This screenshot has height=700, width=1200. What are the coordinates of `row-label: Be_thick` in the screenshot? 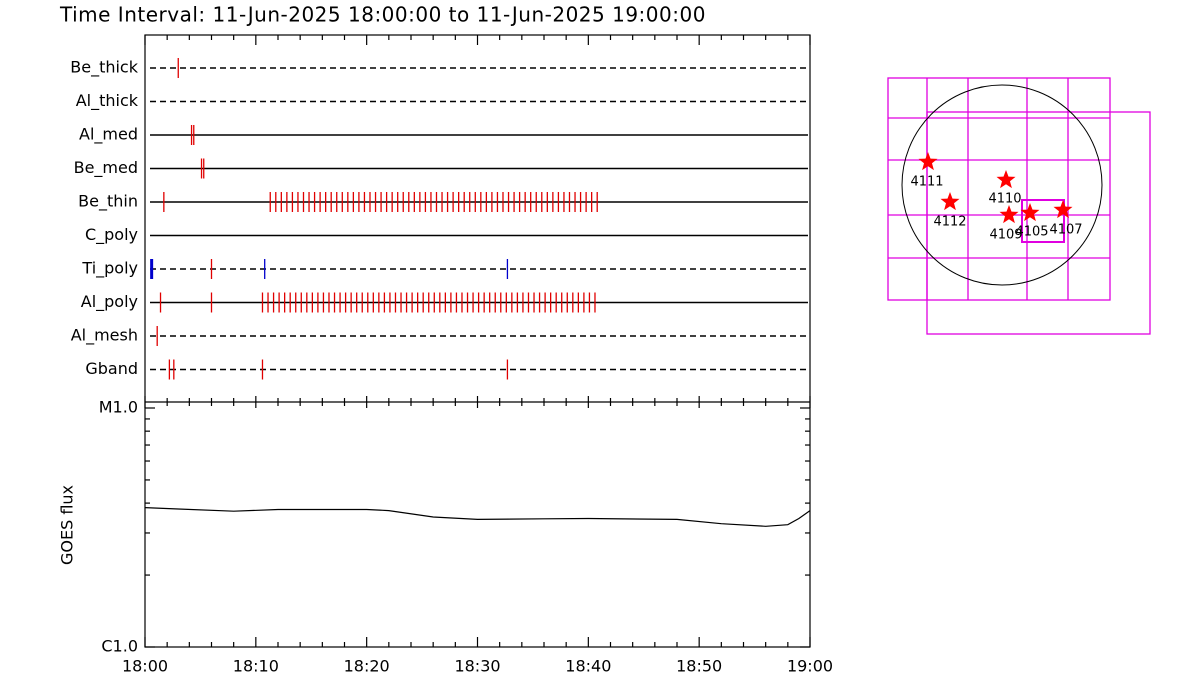 It's located at (104, 68).